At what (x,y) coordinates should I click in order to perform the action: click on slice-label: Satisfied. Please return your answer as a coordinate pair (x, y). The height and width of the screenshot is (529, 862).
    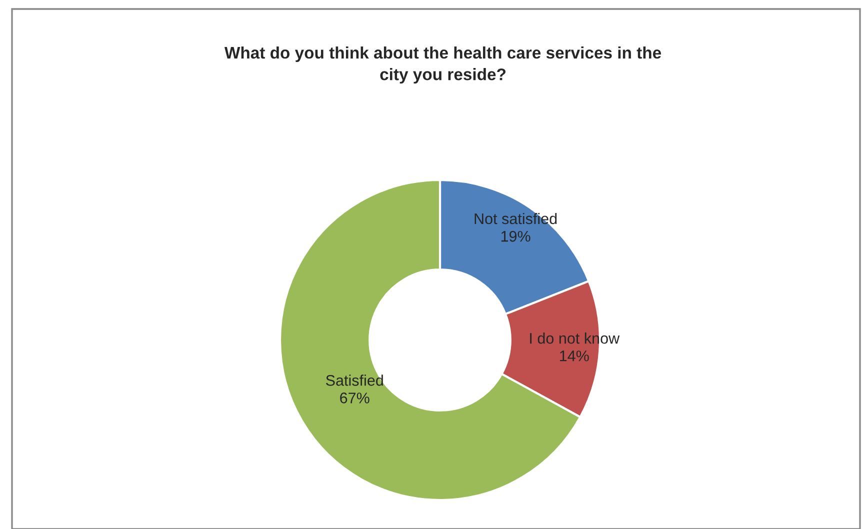
    Looking at the image, I should click on (354, 380).